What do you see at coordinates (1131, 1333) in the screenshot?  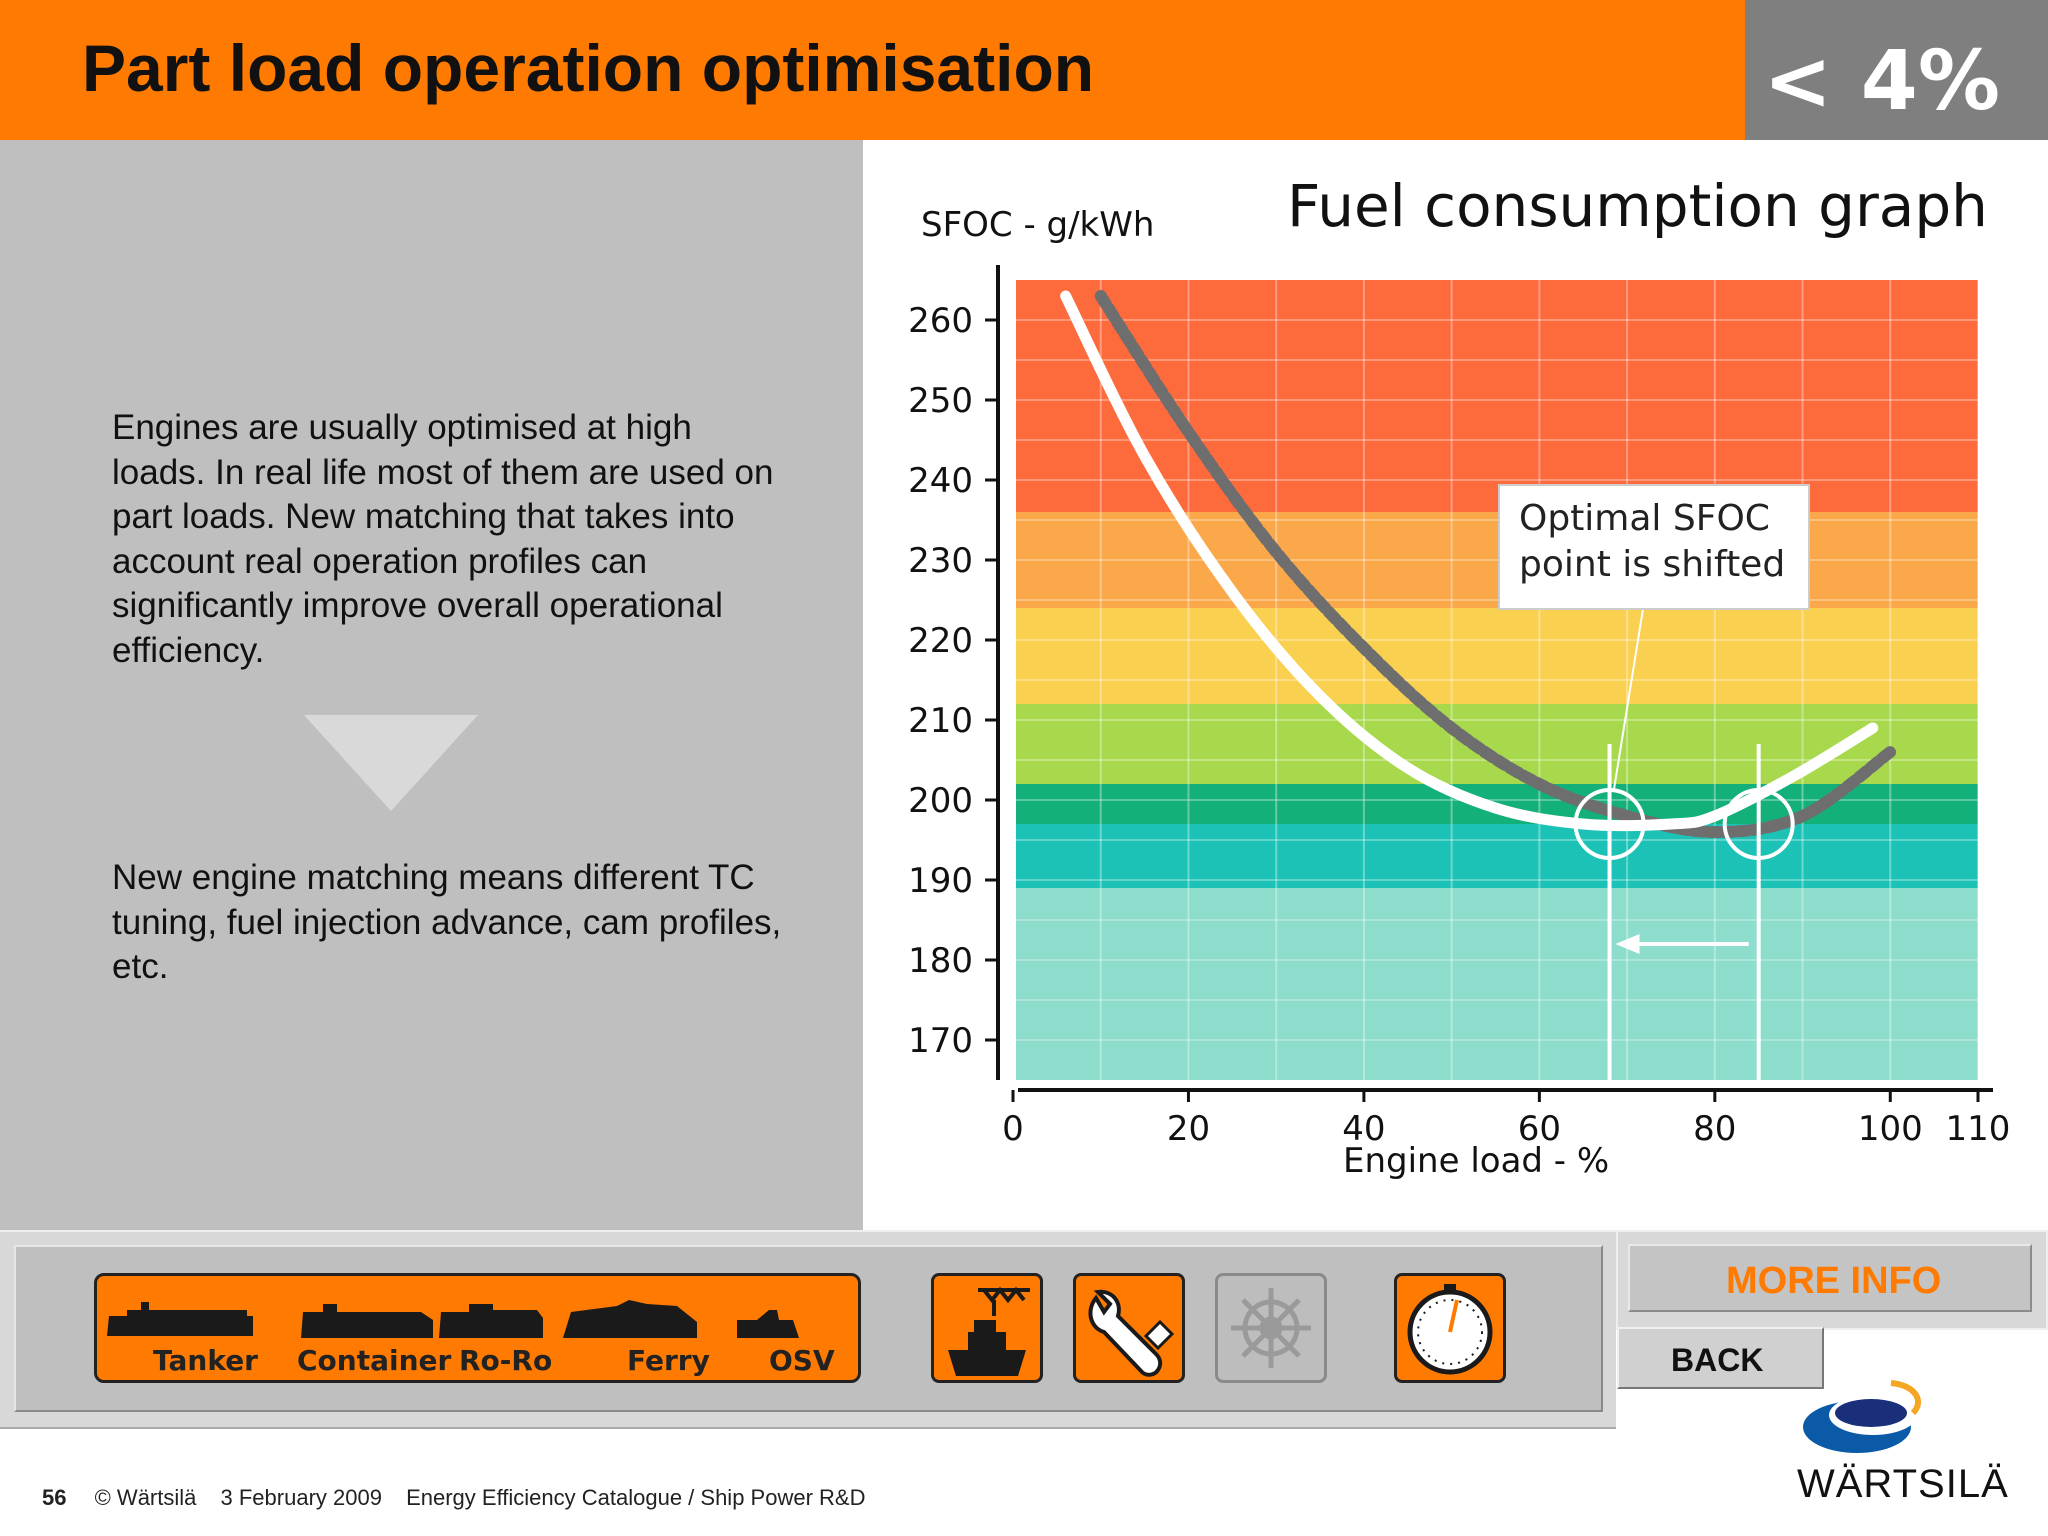 I see `wrench-icon` at bounding box center [1131, 1333].